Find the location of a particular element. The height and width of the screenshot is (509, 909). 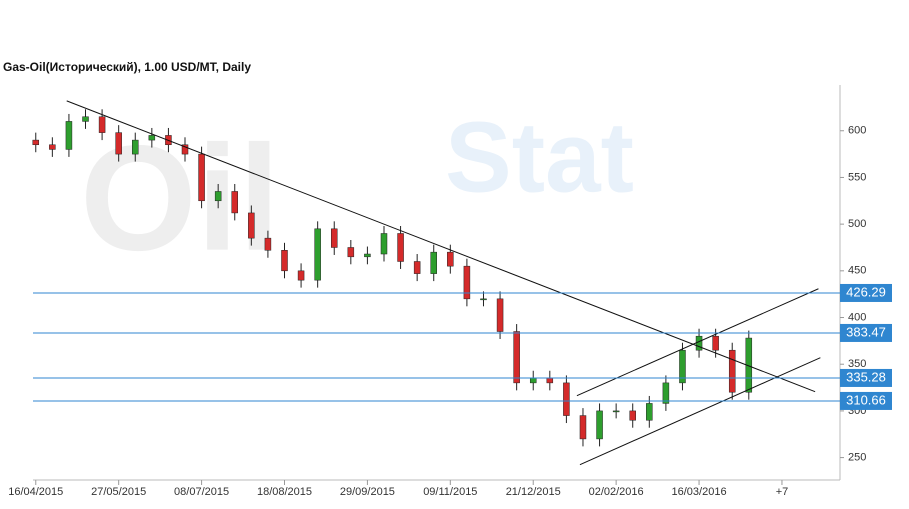

y-tick-label: 250 is located at coordinates (857, 457).